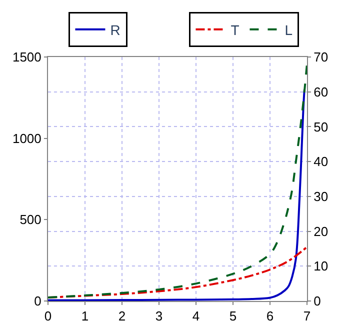 Image resolution: width=340 pixels, height=336 pixels. I want to click on legend-label: R, so click(115, 30).